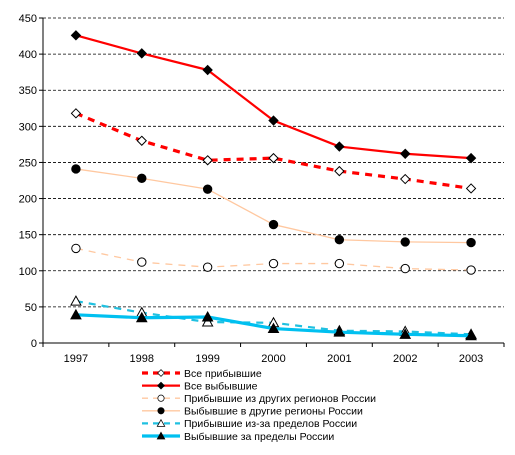 This screenshot has height=455, width=515. What do you see at coordinates (28, 272) in the screenshot?
I see `y-tick-label: 100` at bounding box center [28, 272].